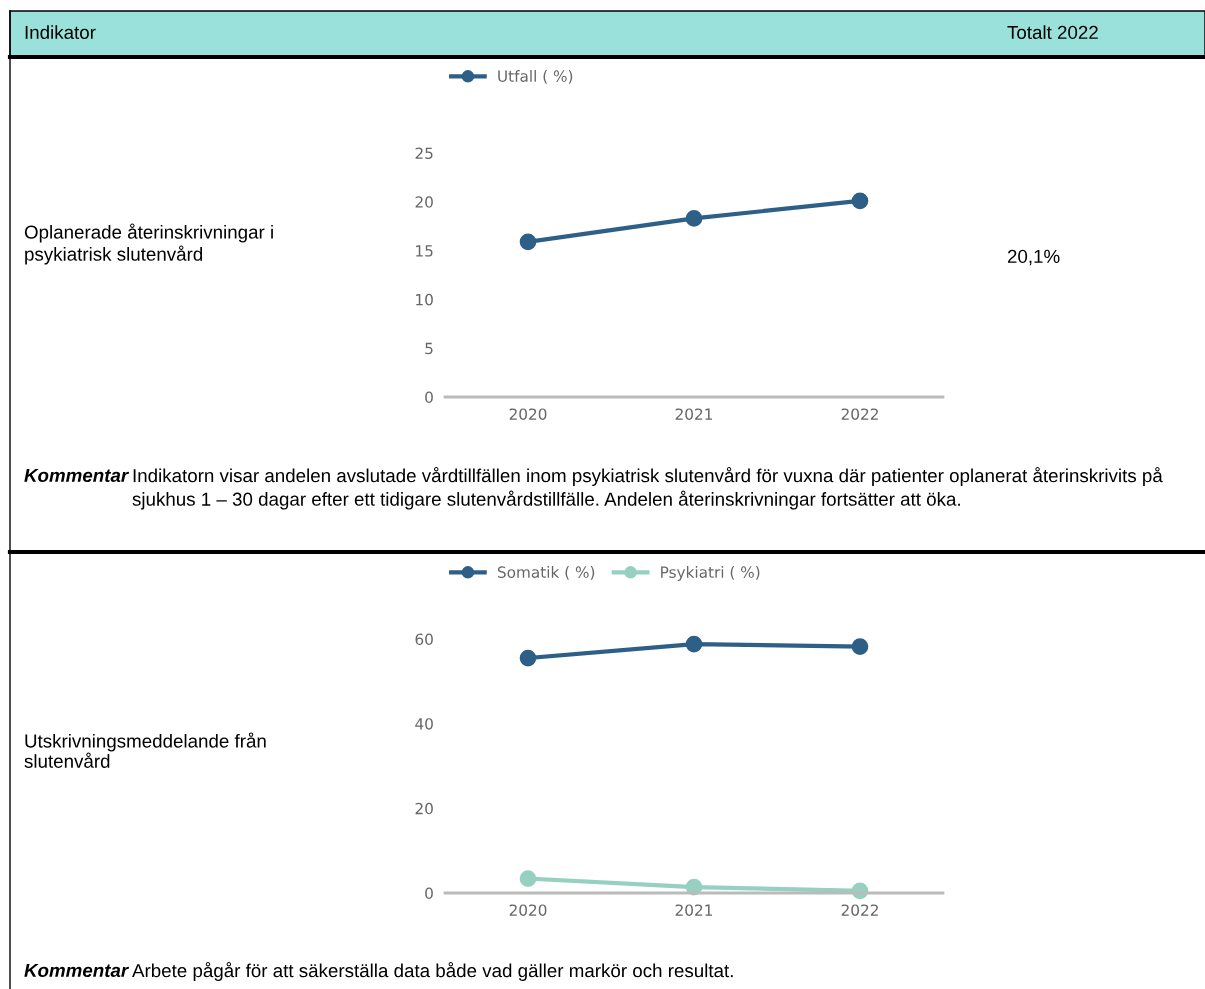 The image size is (1205, 989). I want to click on y-tick-label: 60, so click(424, 639).